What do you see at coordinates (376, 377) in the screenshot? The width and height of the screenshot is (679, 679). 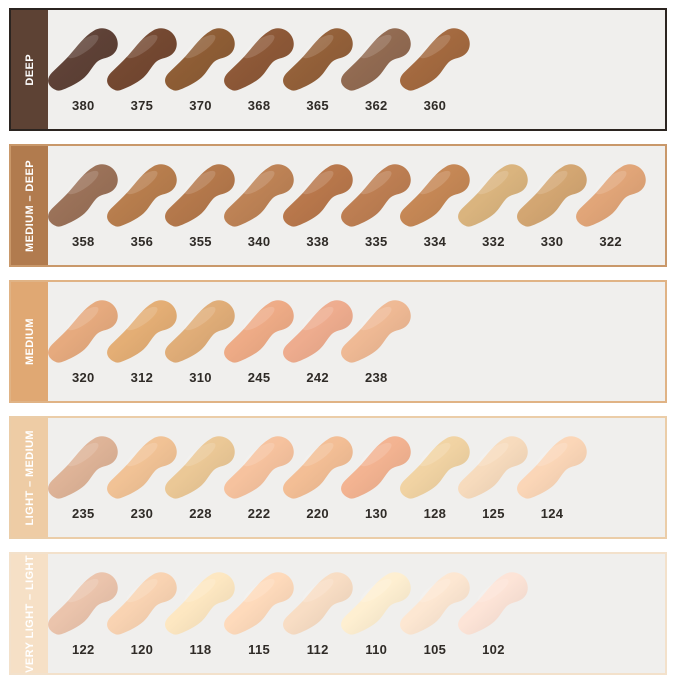 I see `shade-number: 238` at bounding box center [376, 377].